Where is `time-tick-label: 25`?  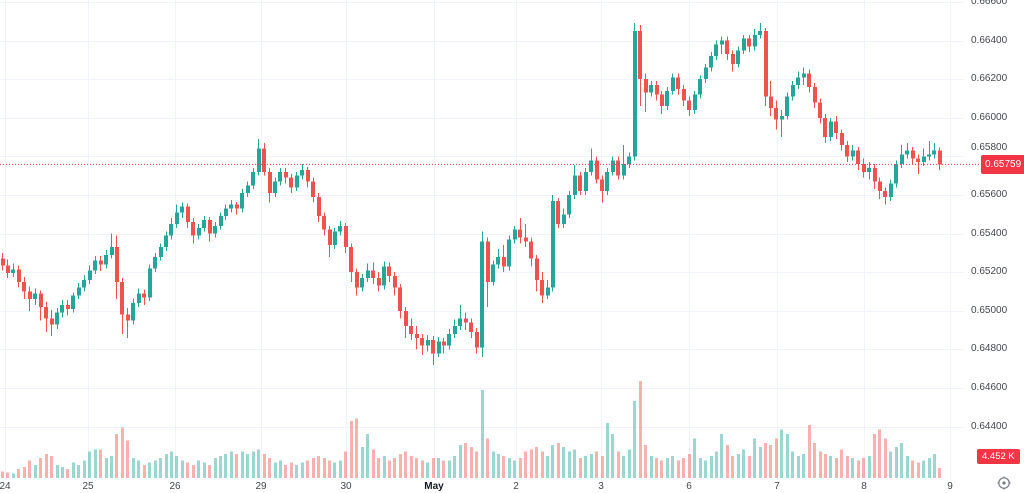
time-tick-label: 25 is located at coordinates (88, 486).